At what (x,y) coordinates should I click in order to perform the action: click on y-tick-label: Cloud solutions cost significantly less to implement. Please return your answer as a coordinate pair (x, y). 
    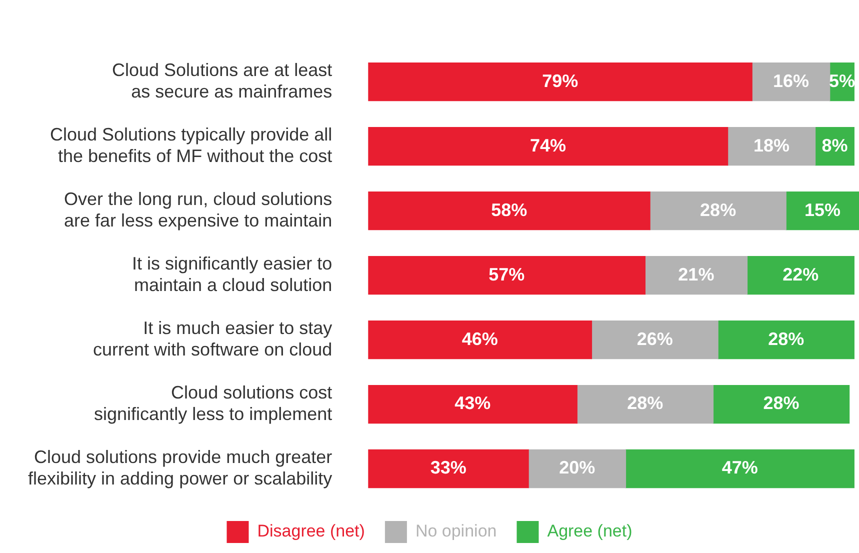
    Looking at the image, I should click on (213, 403).